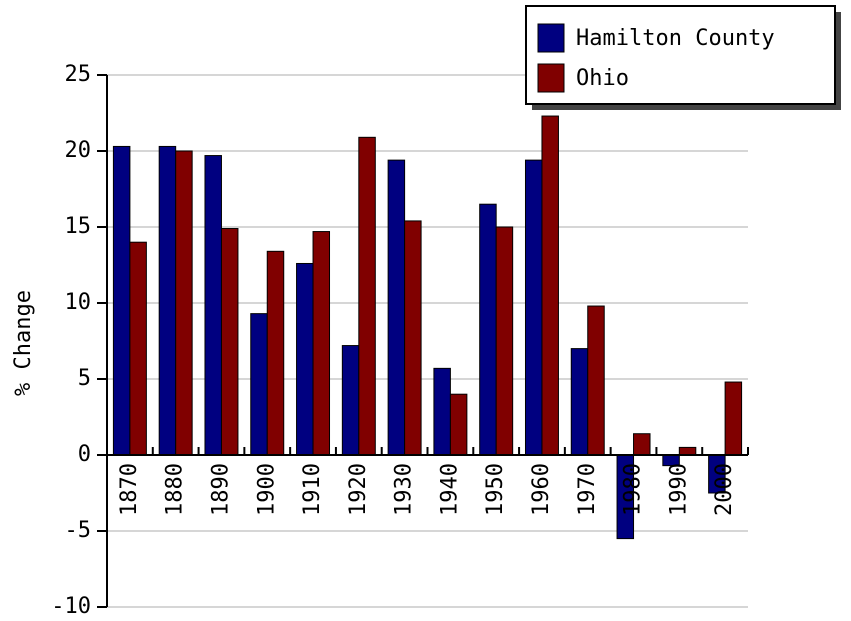 This screenshot has height=621, width=851. I want to click on y-tick-label: 0, so click(84, 454).